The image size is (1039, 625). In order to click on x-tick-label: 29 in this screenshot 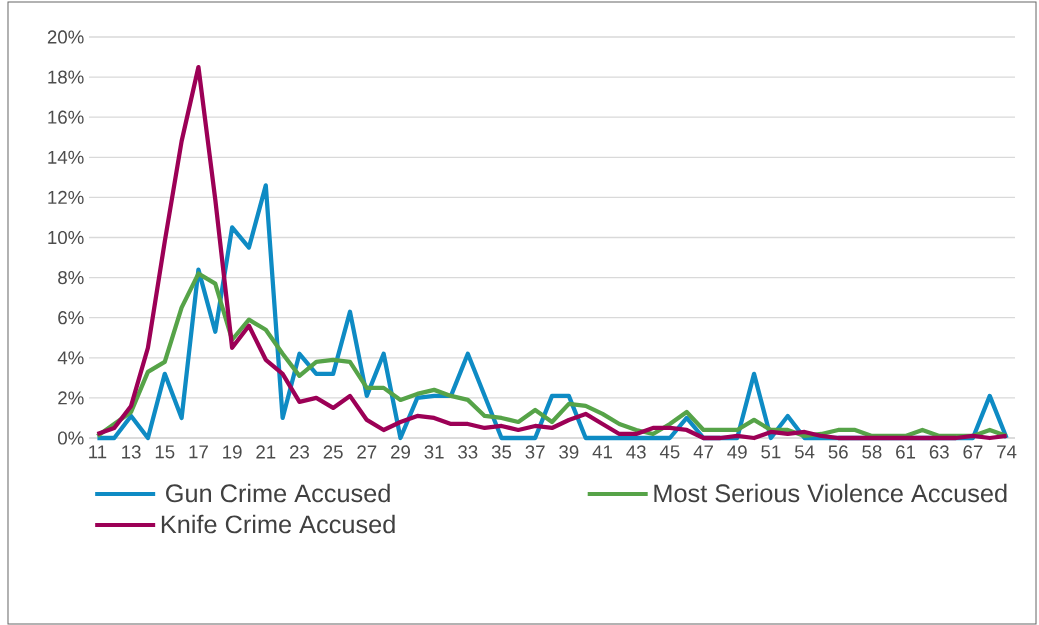, I will do `click(400, 452)`.